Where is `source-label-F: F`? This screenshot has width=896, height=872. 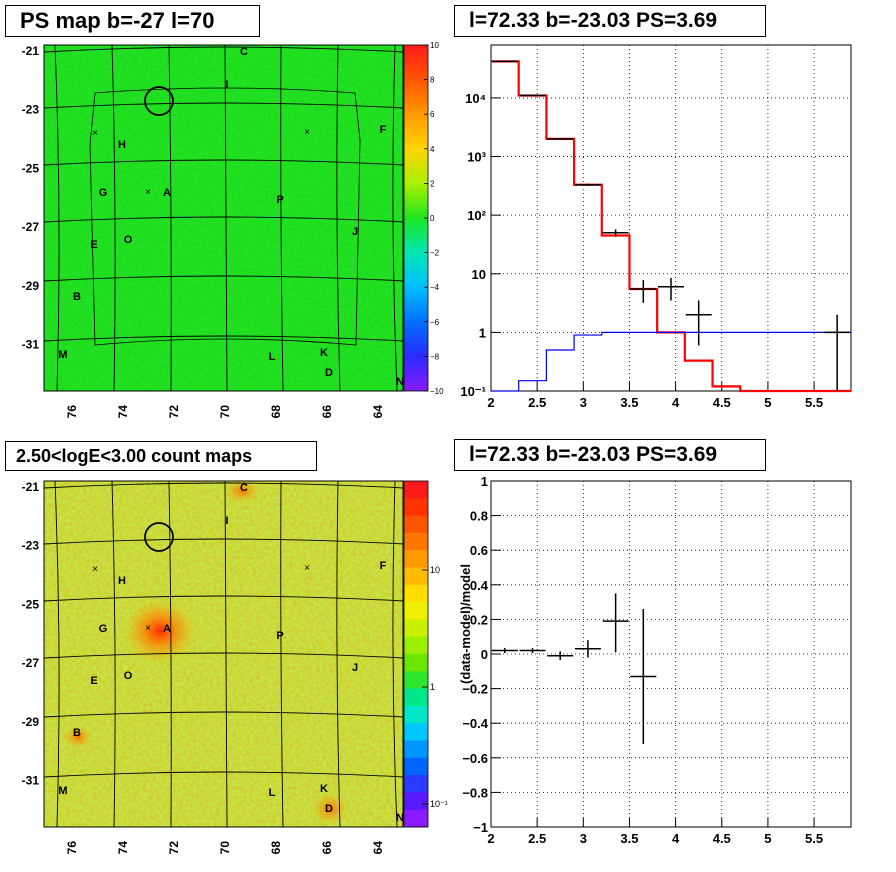 source-label-F: F is located at coordinates (383, 130).